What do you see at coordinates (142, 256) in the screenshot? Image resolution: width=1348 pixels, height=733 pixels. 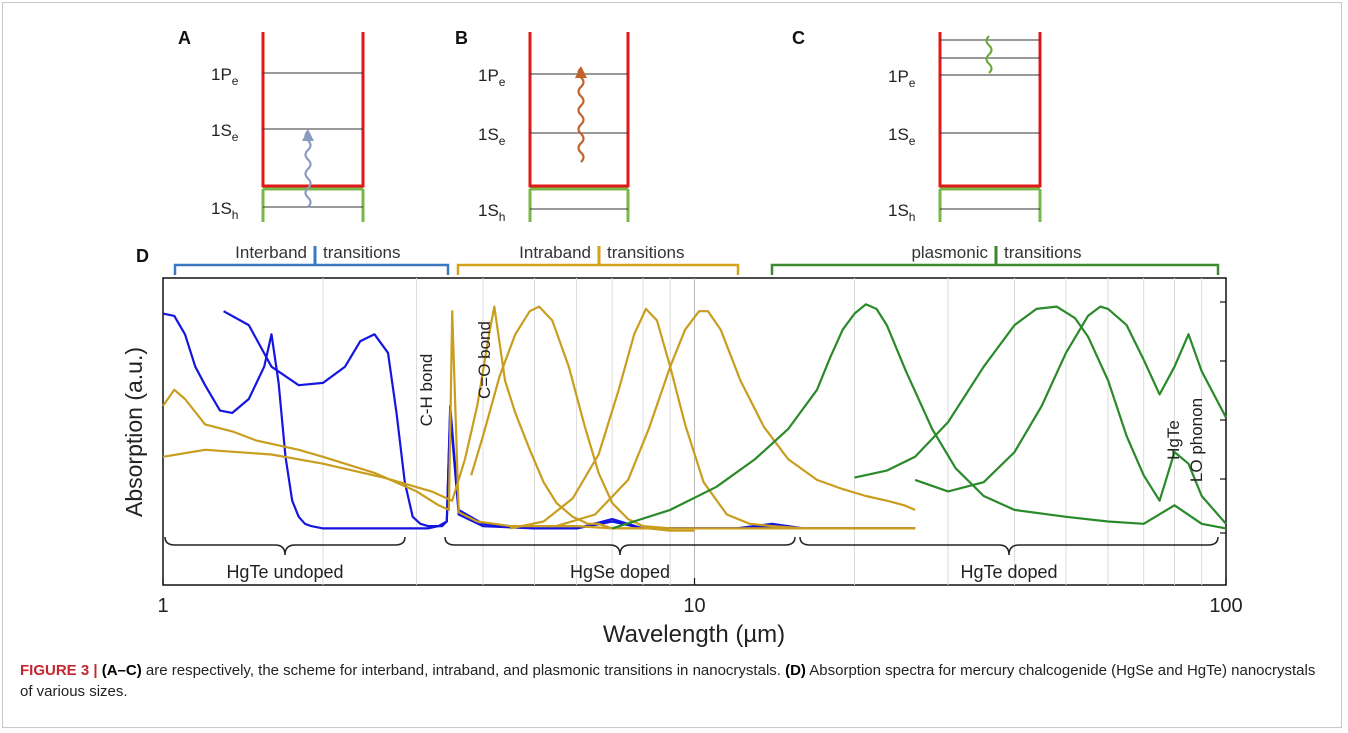 I see `panel-d-letter: D` at bounding box center [142, 256].